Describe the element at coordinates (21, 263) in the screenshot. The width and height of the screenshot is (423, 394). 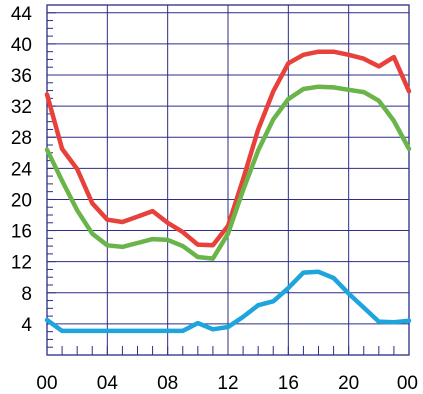
I see `y-tick-label: 12` at that location.